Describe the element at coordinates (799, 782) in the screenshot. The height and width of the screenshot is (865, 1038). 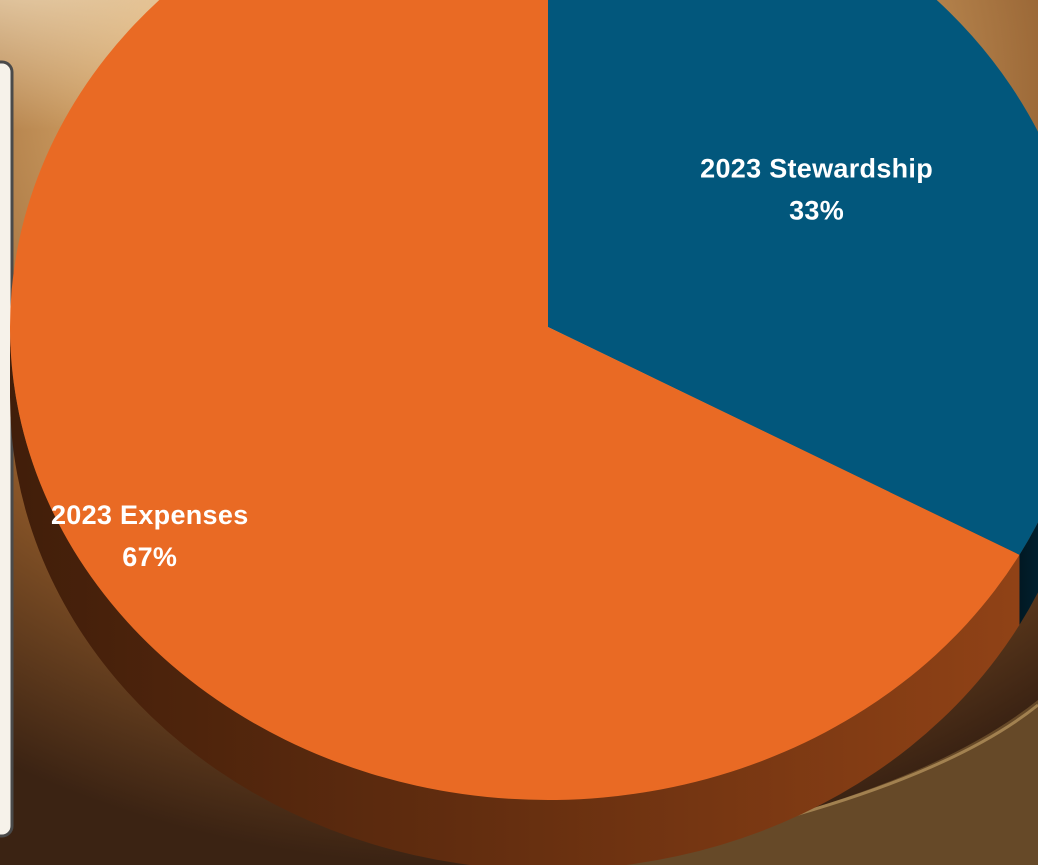
I see `pan-rim` at that location.